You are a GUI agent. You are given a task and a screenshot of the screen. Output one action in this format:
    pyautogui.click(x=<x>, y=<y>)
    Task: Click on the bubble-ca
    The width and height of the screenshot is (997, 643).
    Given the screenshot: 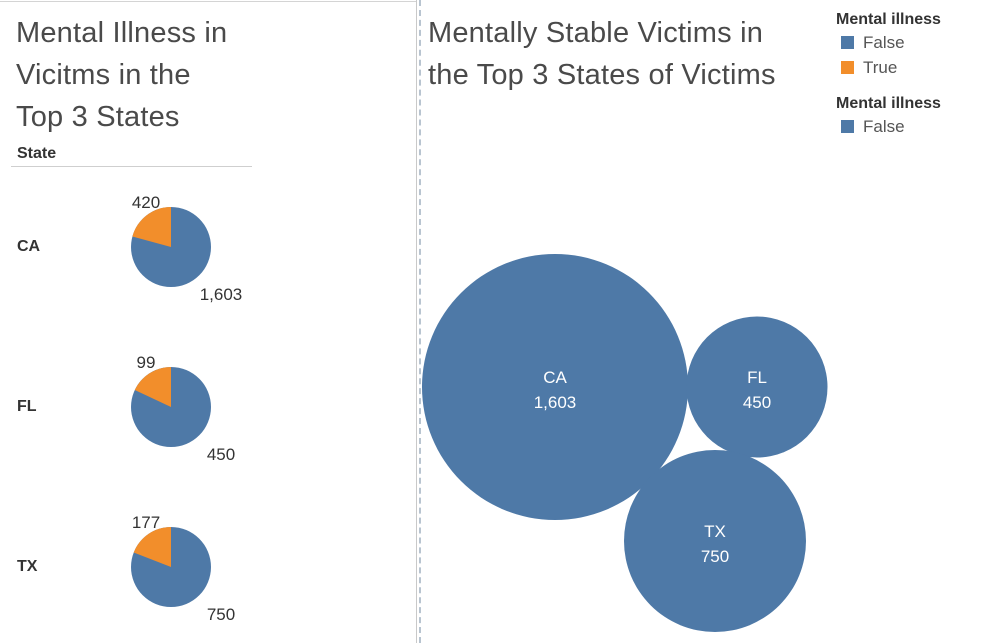 What is the action you would take?
    pyautogui.click(x=555, y=387)
    